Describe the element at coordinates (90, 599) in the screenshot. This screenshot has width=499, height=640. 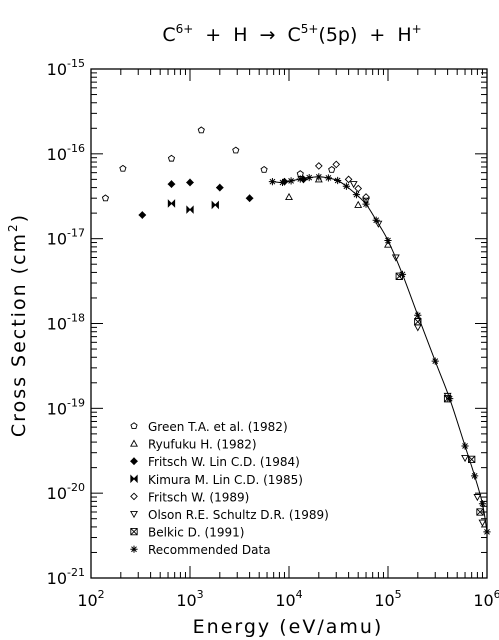
I see `x-tick-label: 10²` at that location.